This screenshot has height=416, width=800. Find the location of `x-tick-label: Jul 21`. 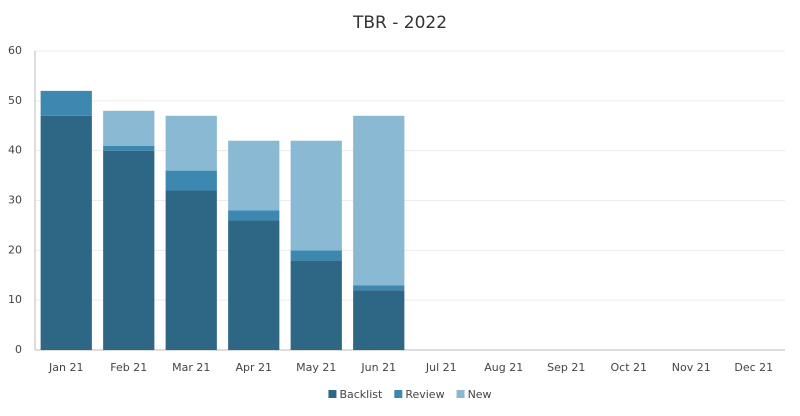

x-tick-label: Jul 21 is located at coordinates (441, 367).